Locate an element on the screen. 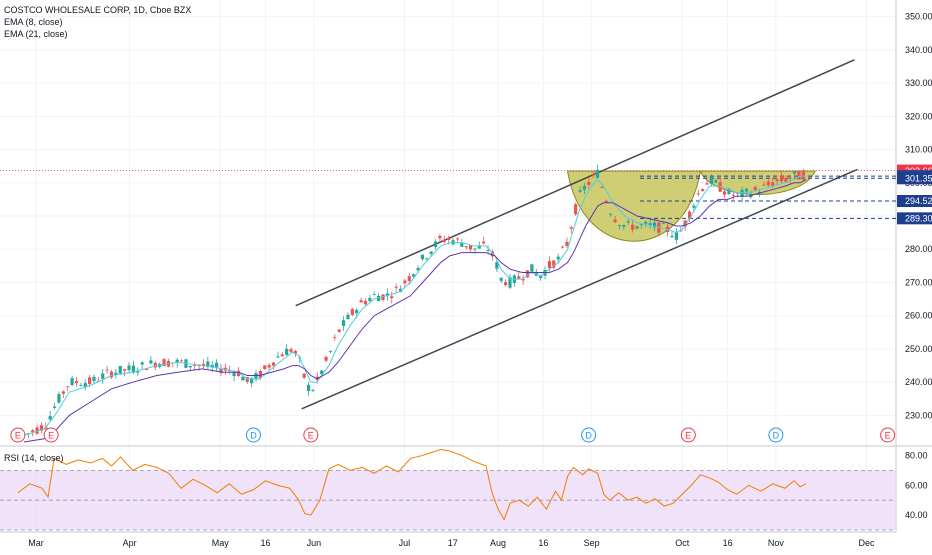  rsi-tick-label: 40.00 is located at coordinates (916, 515).